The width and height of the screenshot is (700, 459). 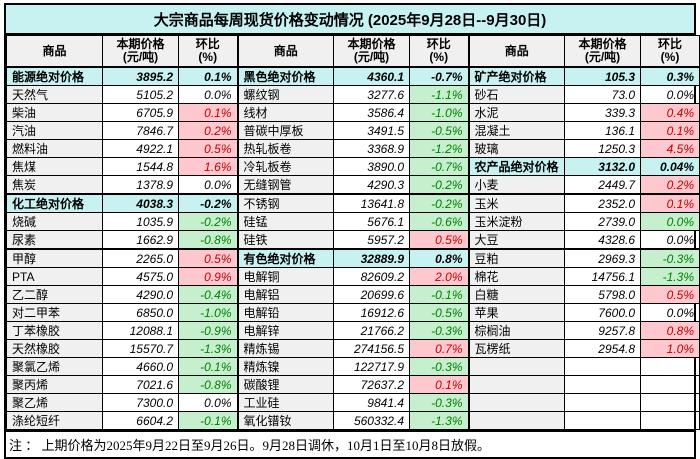 I want to click on price-cell: 136.1, so click(x=602, y=130).